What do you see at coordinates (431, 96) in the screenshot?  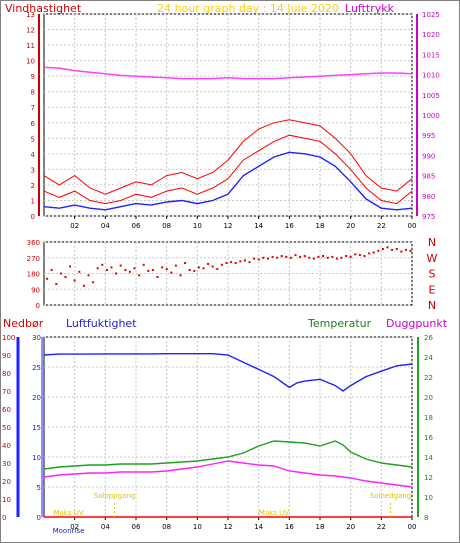 I see `y-right-tick-label: 1005` at bounding box center [431, 96].